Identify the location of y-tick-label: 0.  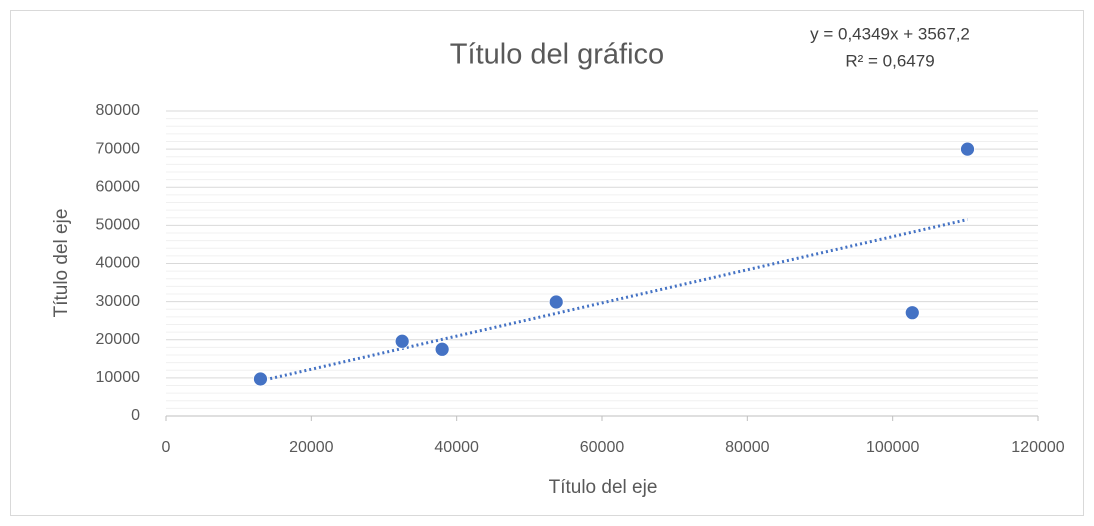
(135, 415).